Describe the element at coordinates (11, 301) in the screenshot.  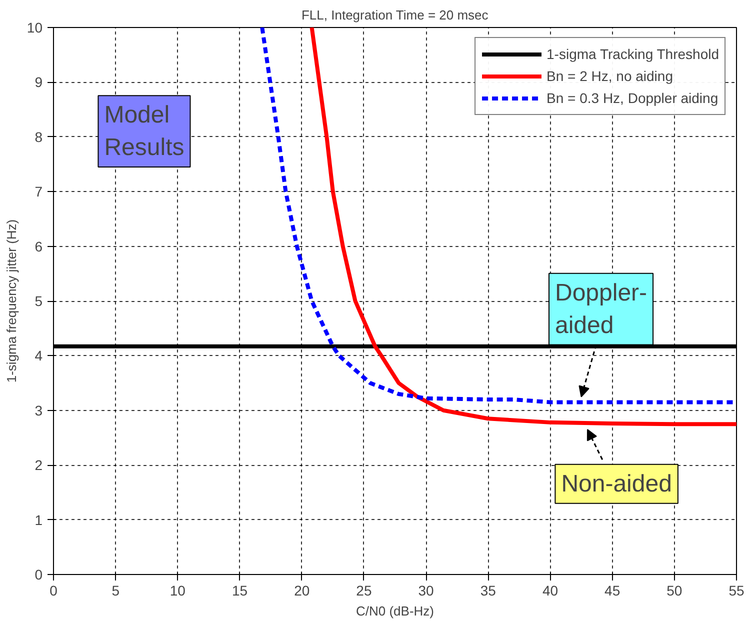
I see `y-axis-title: 1-sigma frequency jitter (Hz)` at that location.